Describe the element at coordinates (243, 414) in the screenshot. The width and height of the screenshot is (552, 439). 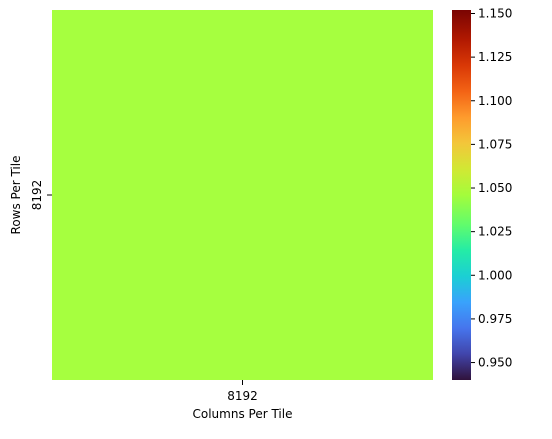
I see `x-axis-label: Columns Per Tile` at that location.